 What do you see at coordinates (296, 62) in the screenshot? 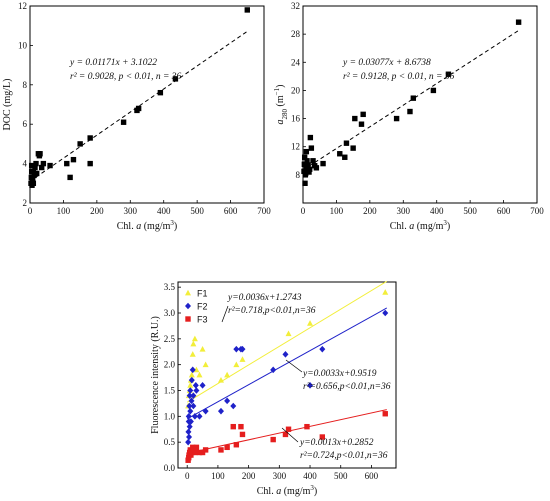
I see `y-tick-label: 24` at bounding box center [296, 62].